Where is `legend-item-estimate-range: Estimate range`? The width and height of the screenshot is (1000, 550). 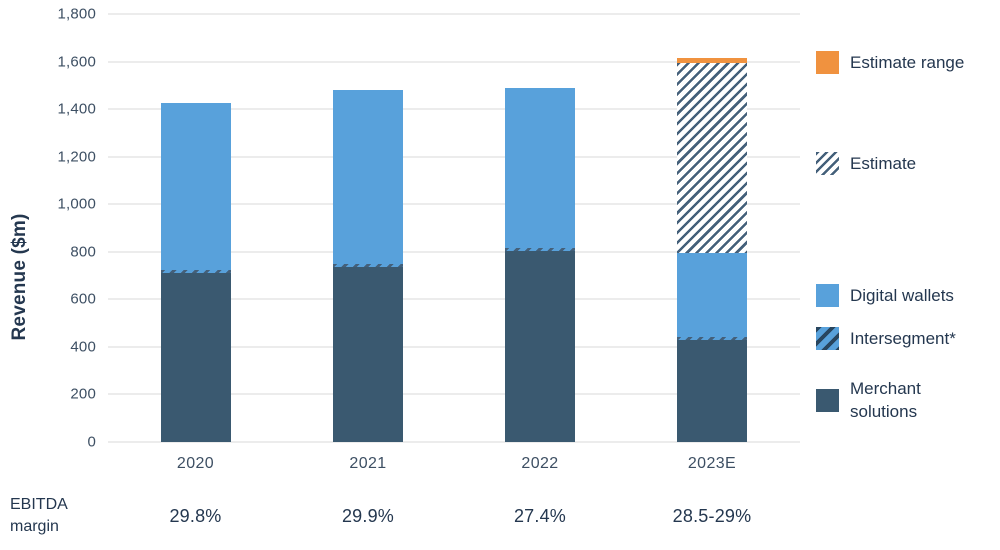
legend-item-estimate-range: Estimate range is located at coordinates (899, 62).